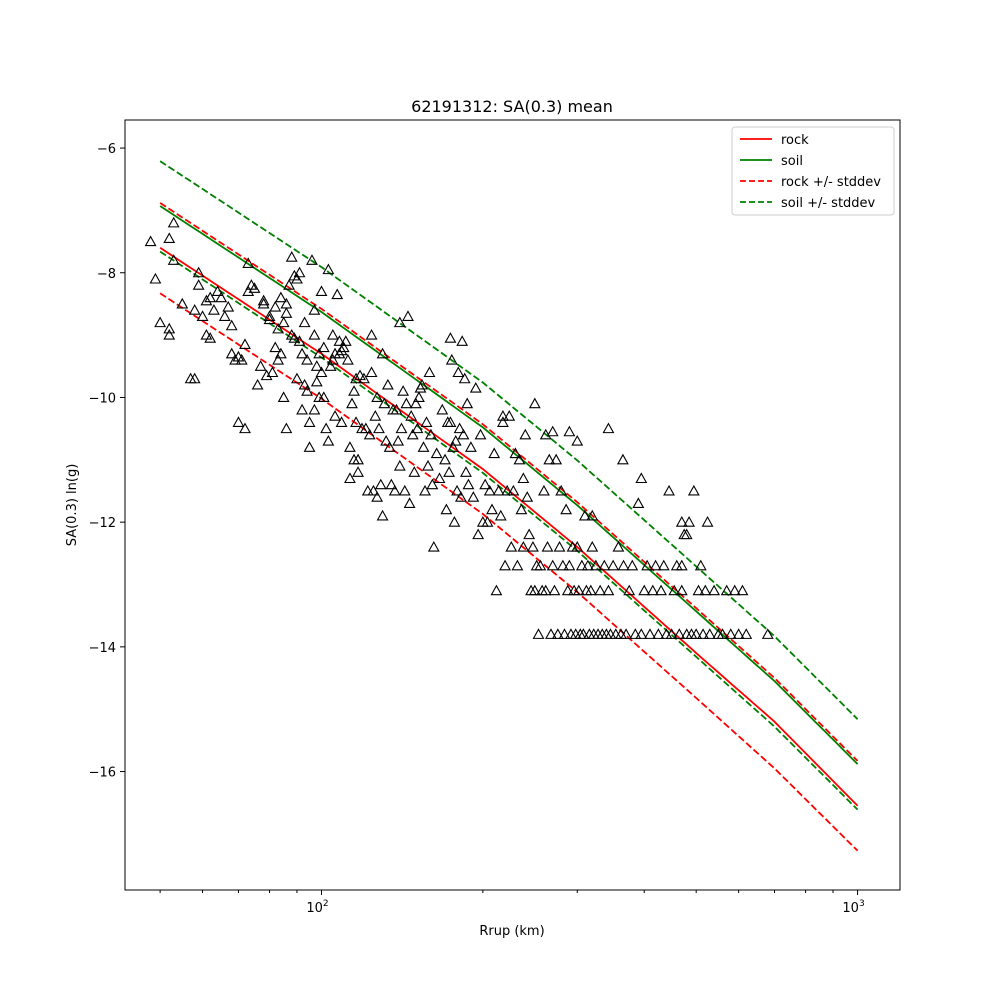  What do you see at coordinates (792, 161) in the screenshot?
I see `legend-entry-label: soil` at bounding box center [792, 161].